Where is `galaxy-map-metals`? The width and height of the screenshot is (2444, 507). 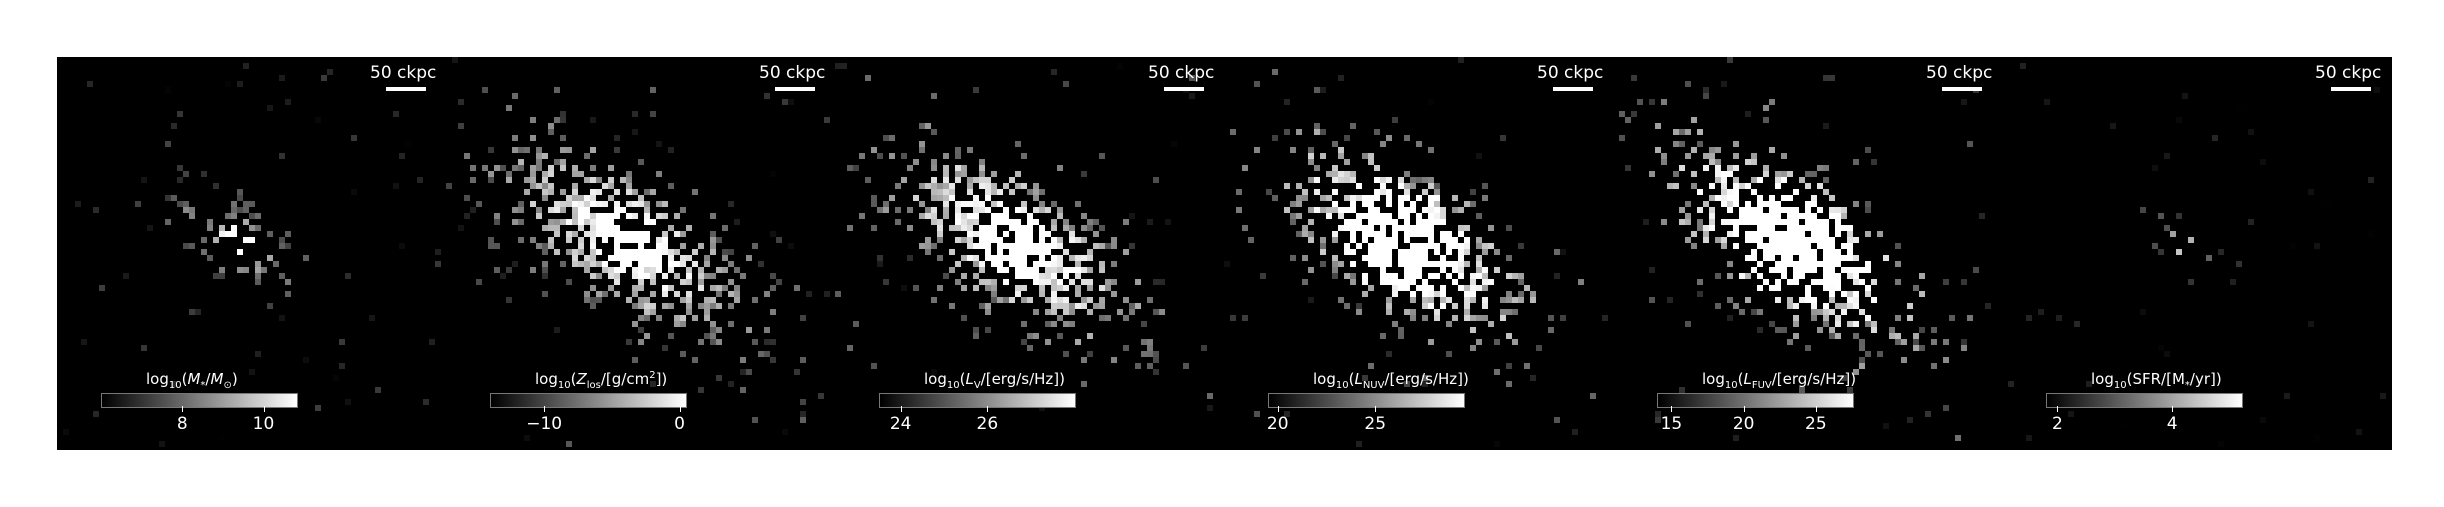 galaxy-map-metals is located at coordinates (640, 253).